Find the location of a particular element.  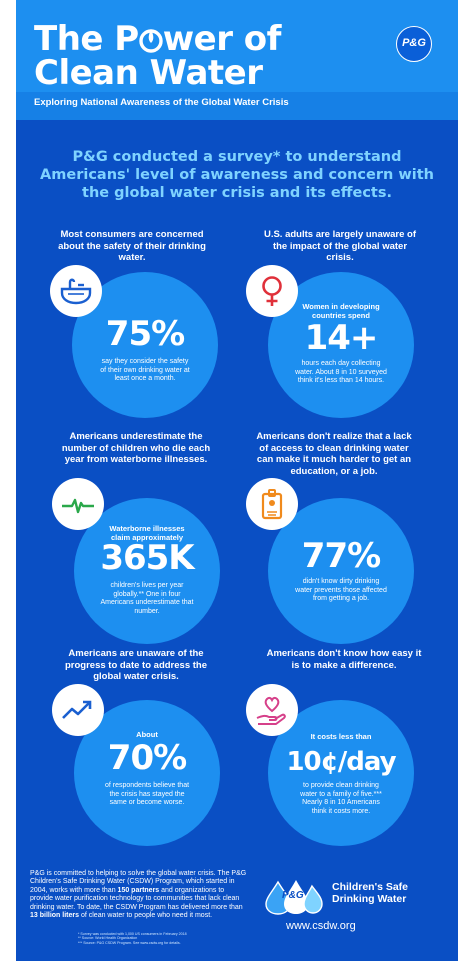

website-link: www.csdw.org is located at coordinates (321, 926).